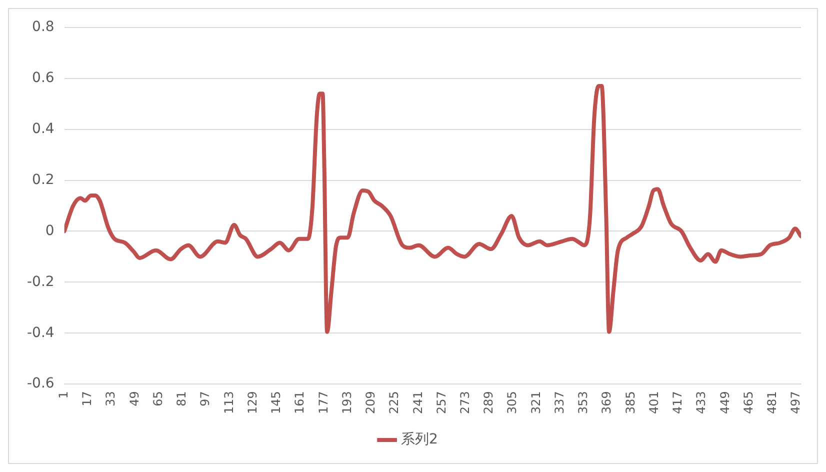 This screenshot has height=472, width=826. Describe the element at coordinates (63, 395) in the screenshot. I see `x-tick-label: 1` at that location.